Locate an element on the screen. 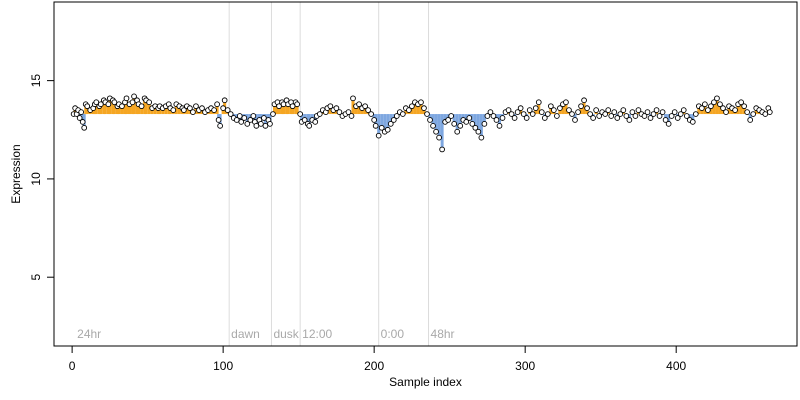 This screenshot has height=400, width=800. y-axis-title: Expression is located at coordinates (16, 173).